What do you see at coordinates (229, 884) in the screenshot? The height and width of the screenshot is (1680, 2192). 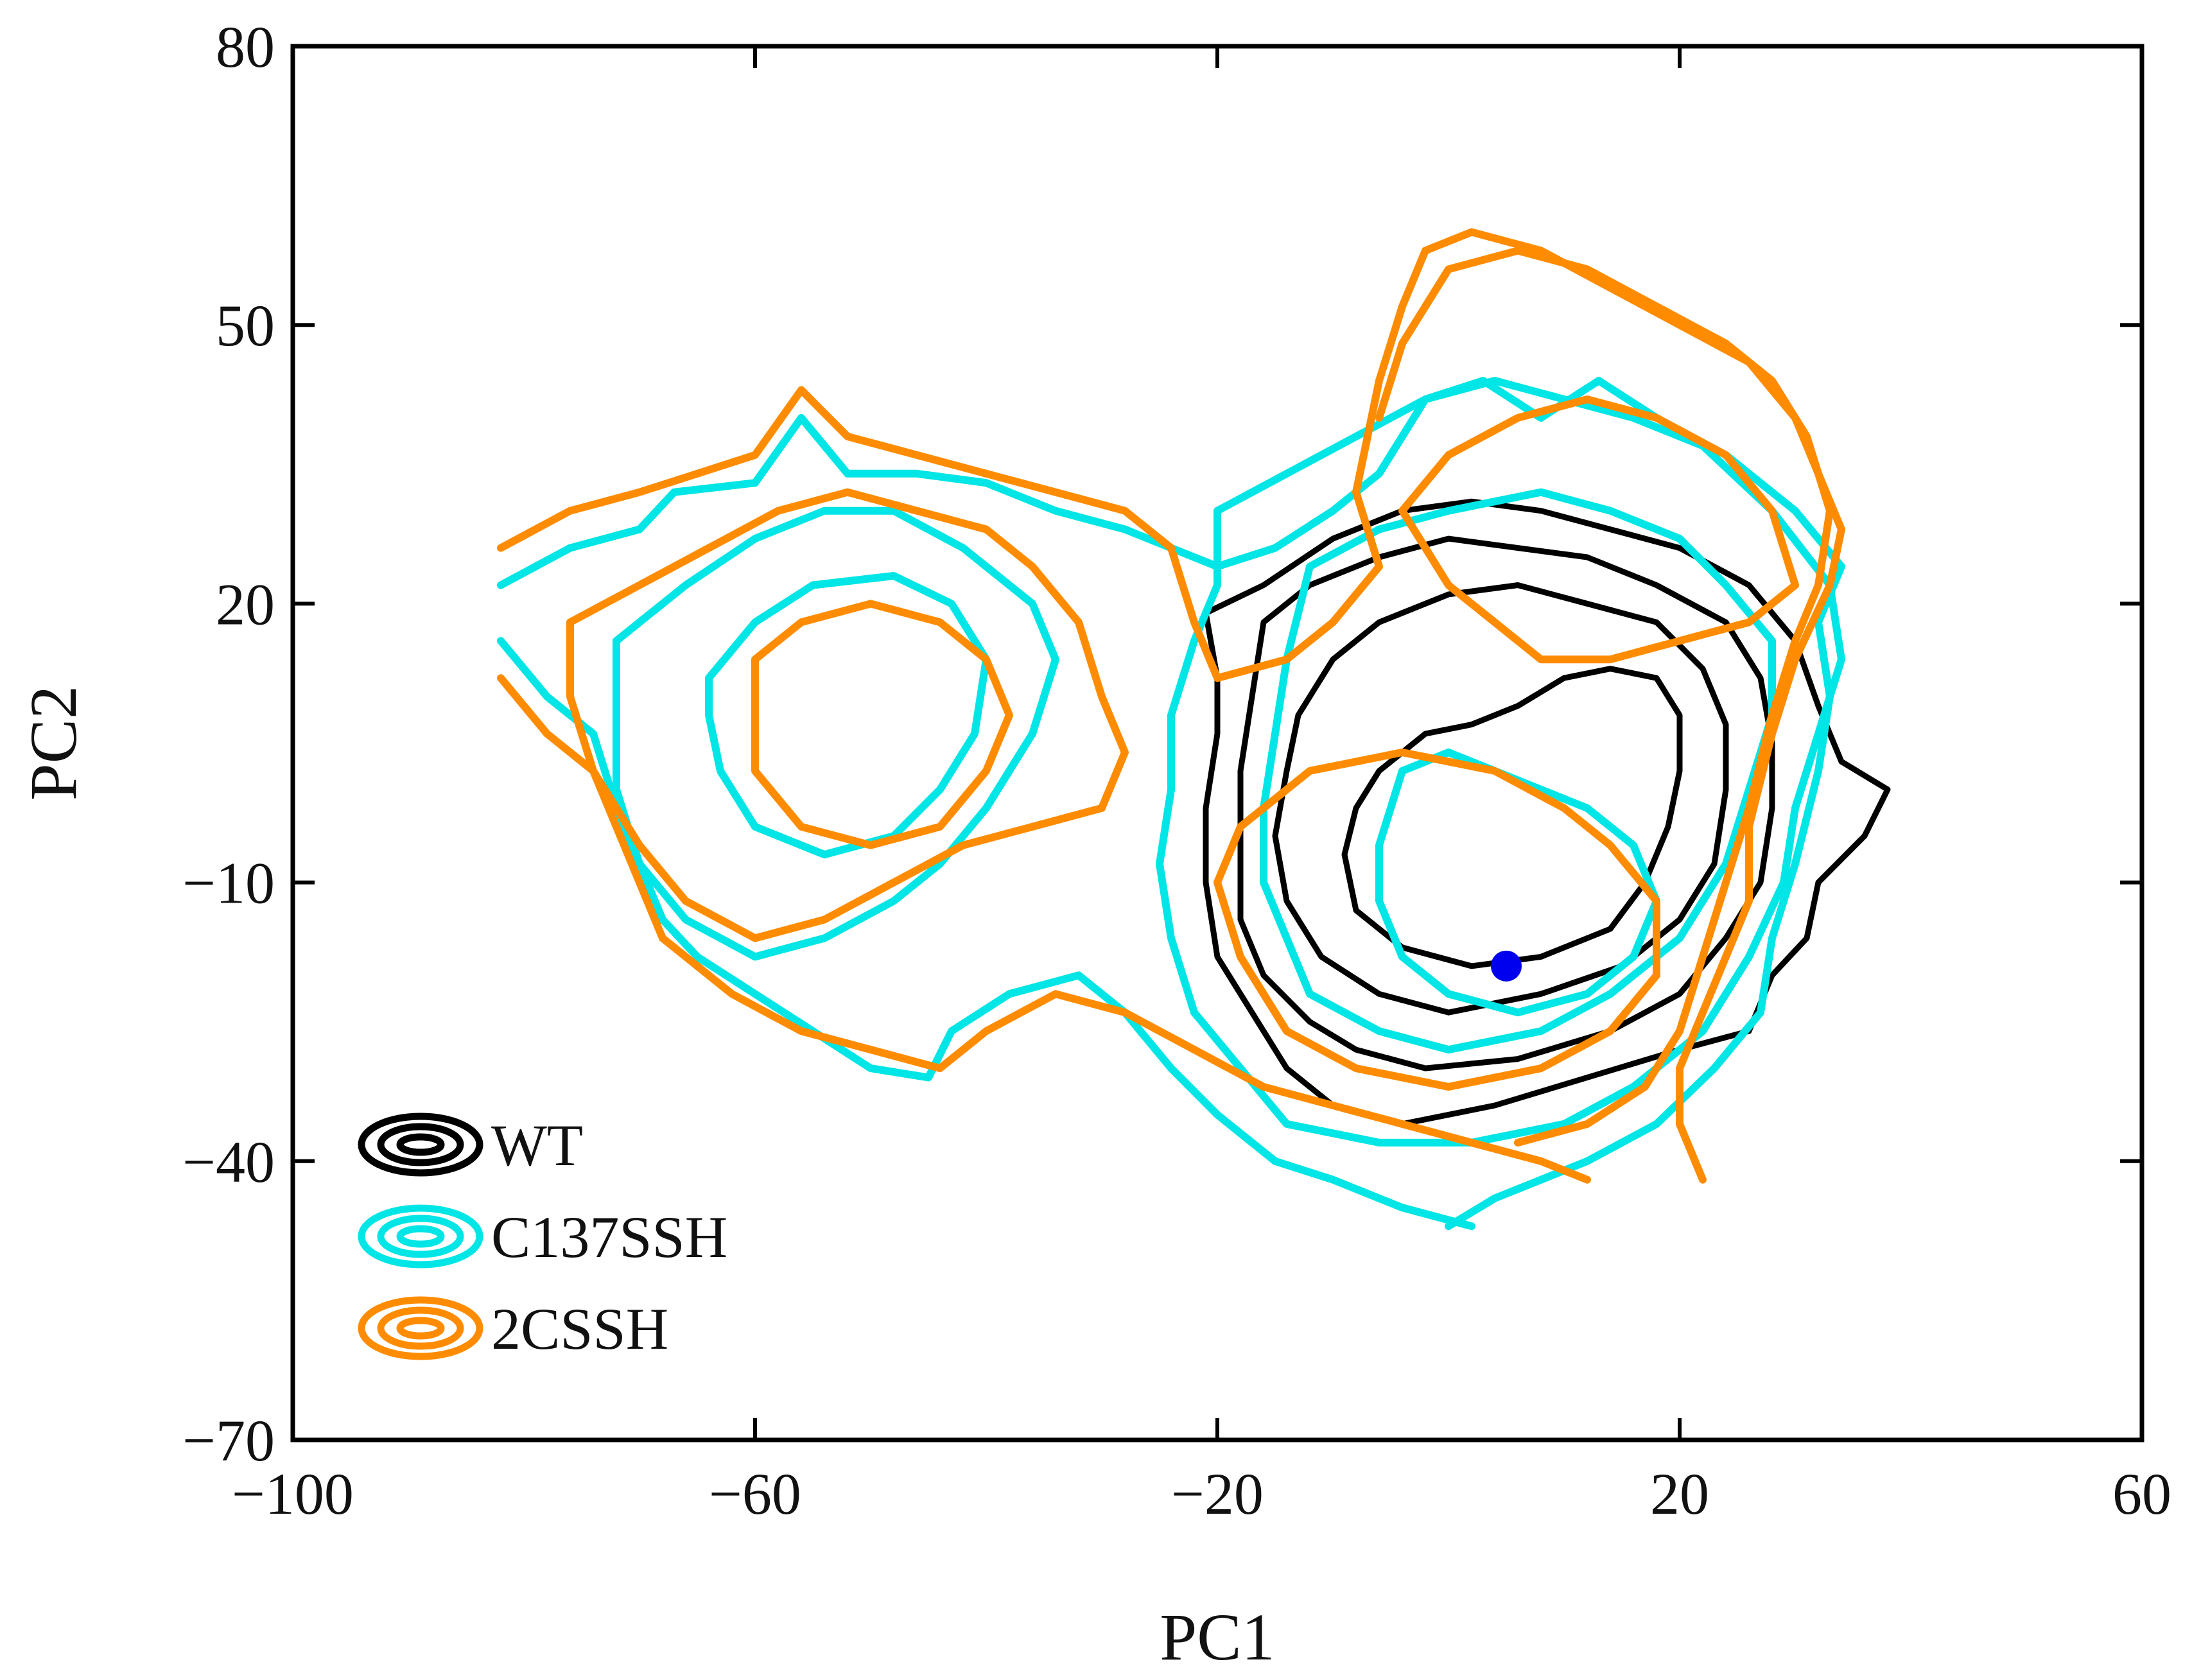 I see `y-tick-label: −10` at bounding box center [229, 884].